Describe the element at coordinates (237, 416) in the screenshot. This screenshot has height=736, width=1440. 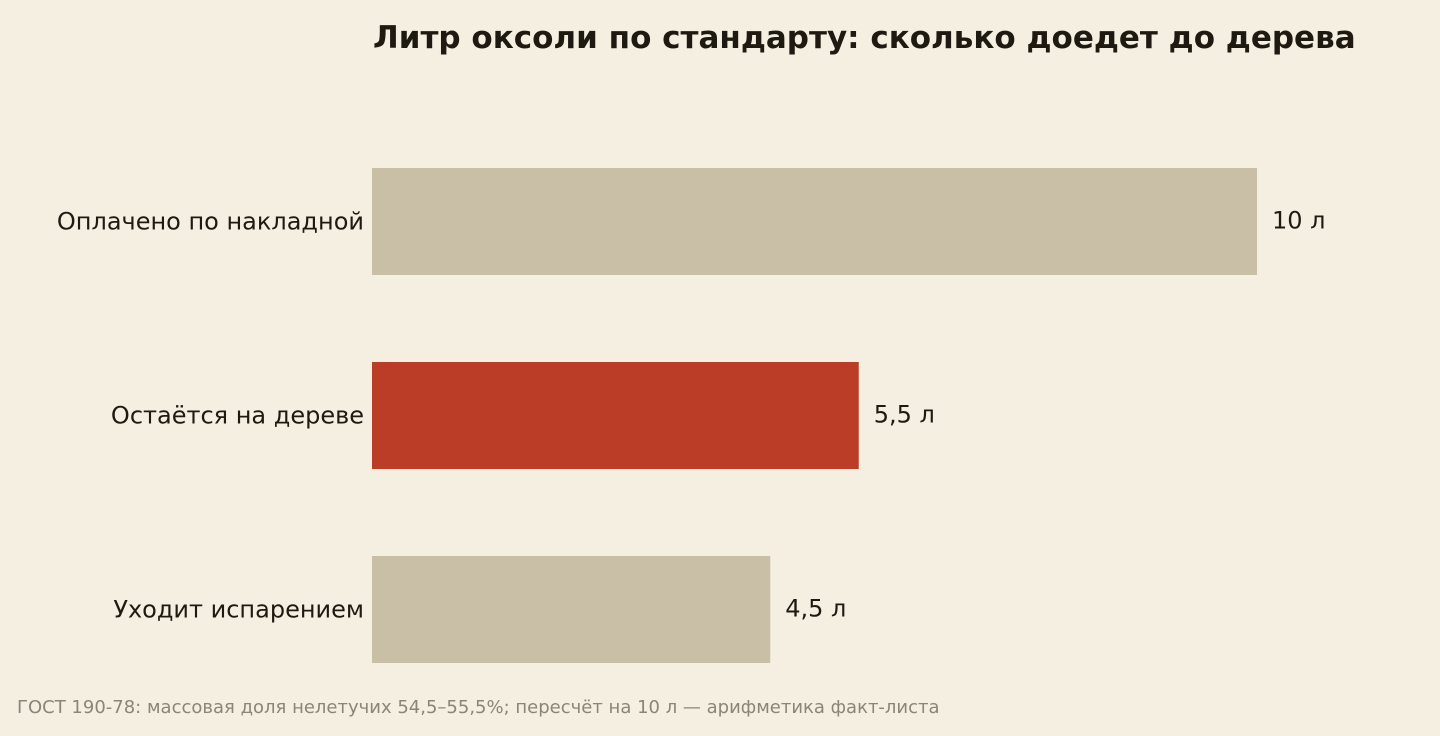
I see `category-label-2: Остаётся на дереве` at that location.